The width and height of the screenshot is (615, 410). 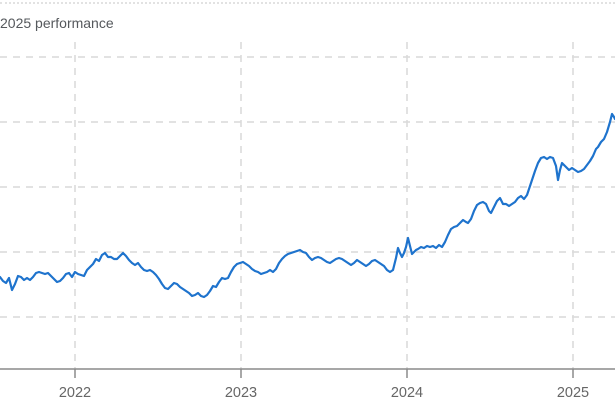 What do you see at coordinates (75, 393) in the screenshot?
I see `x-axis-tick-label: 2022` at bounding box center [75, 393].